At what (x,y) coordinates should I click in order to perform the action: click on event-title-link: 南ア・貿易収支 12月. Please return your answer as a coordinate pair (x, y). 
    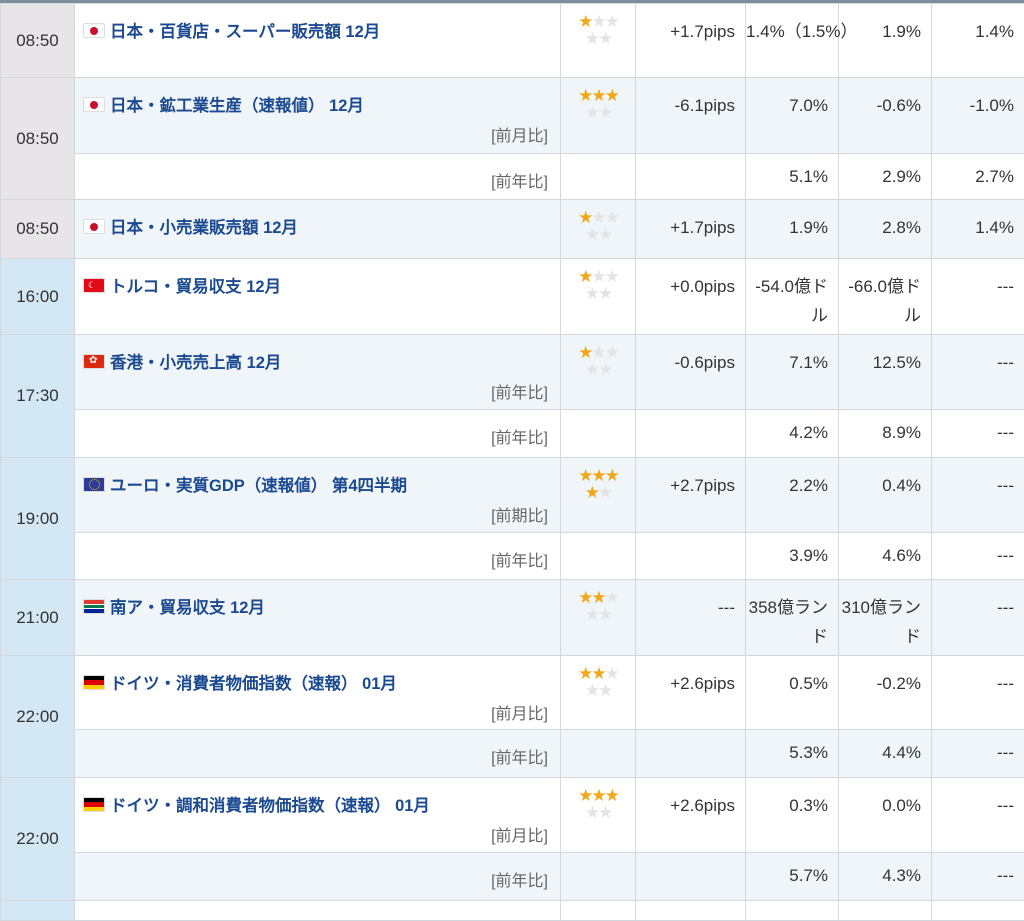
    Looking at the image, I should click on (317, 599).